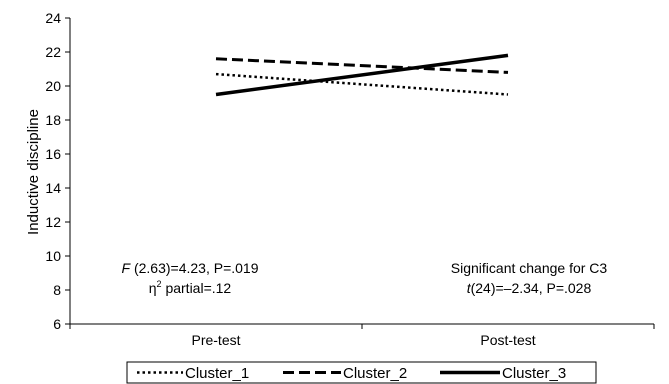  Describe the element at coordinates (57, 324) in the screenshot. I see `y-tick-label: 6` at that location.